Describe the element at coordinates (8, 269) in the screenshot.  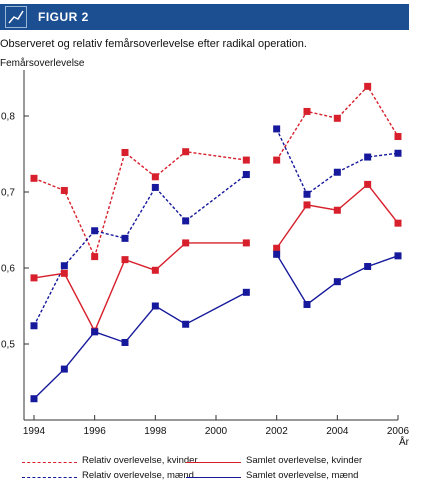
I see `y-tick-label: 0,6` at that location.